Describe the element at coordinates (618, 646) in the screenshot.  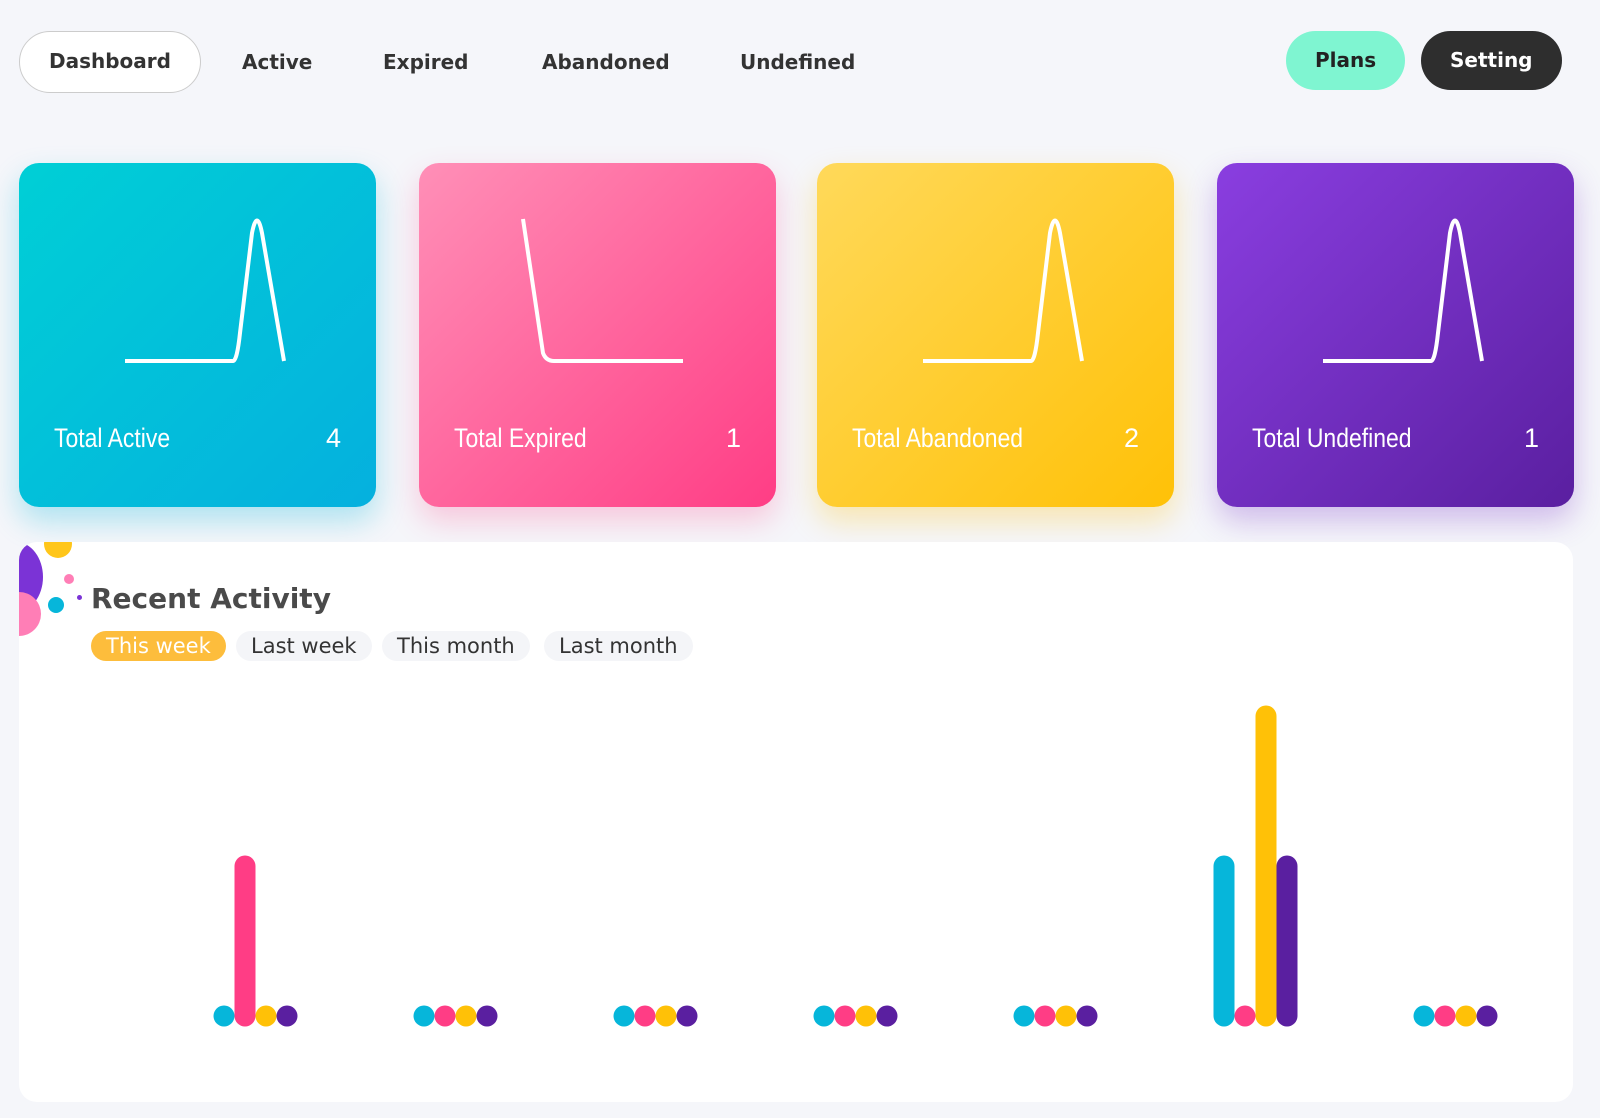
I see `filter-last-month: Last month` at that location.